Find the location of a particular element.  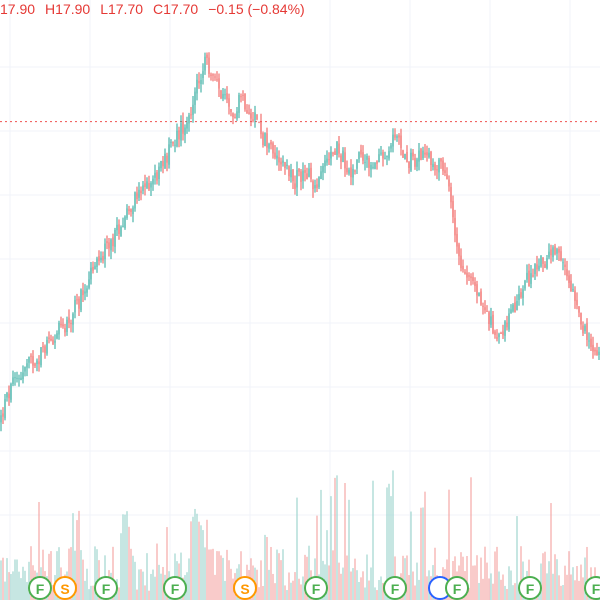

event-marker-f-10: F is located at coordinates (592, 588).